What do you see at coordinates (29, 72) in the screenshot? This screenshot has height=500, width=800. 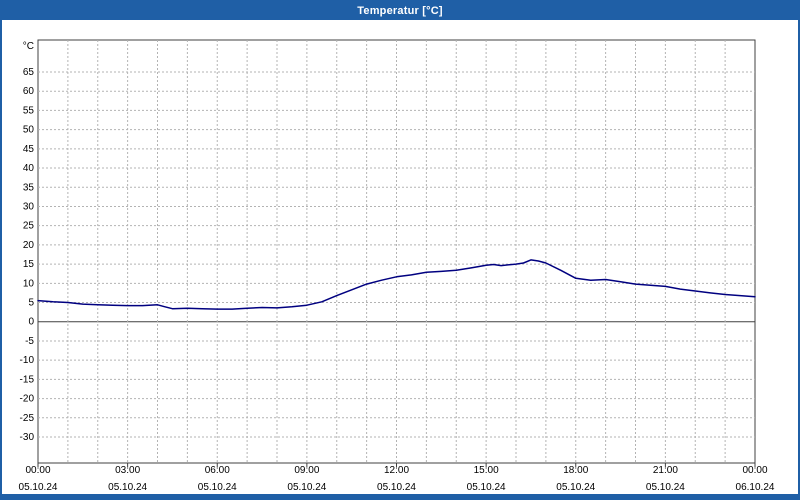 I see `y-tick-label: 65` at bounding box center [29, 72].